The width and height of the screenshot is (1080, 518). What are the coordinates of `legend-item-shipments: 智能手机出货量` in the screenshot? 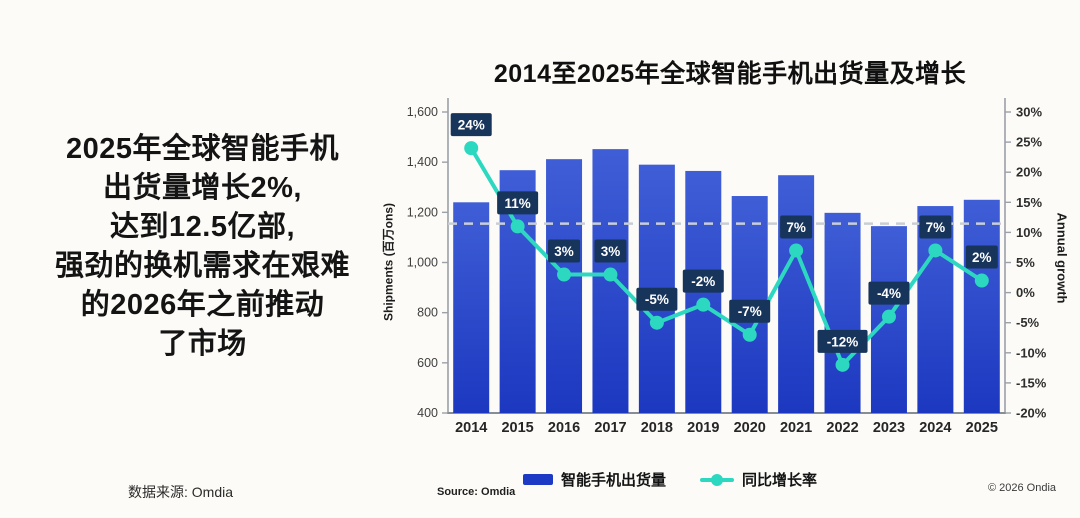 It's located at (594, 479).